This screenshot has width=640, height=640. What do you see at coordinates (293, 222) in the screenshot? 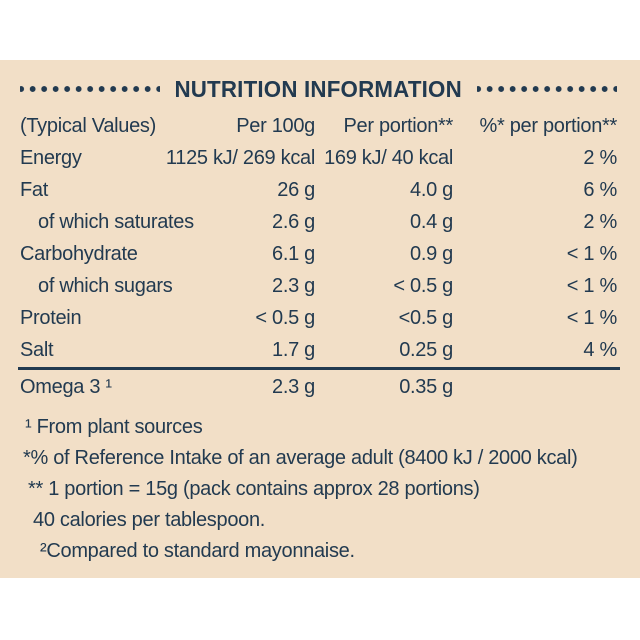
I see `row-saturates-per100g: 2.6 g` at bounding box center [293, 222].